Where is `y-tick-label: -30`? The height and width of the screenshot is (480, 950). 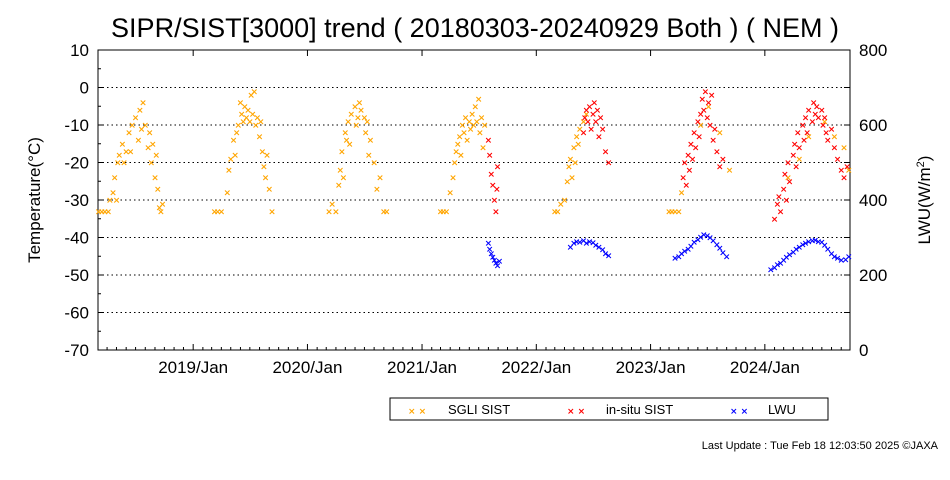 y-tick-label: -30 is located at coordinates (76, 200).